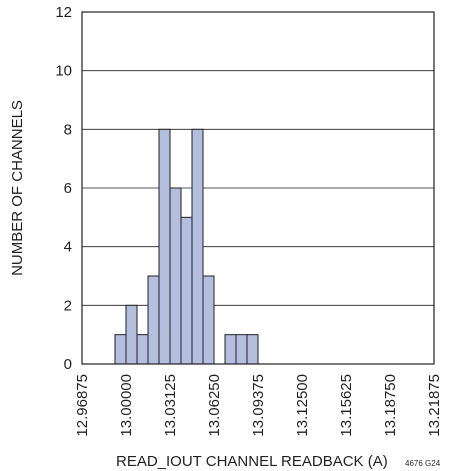 The image size is (455, 471). I want to click on y-tick-label: 10, so click(63, 71).